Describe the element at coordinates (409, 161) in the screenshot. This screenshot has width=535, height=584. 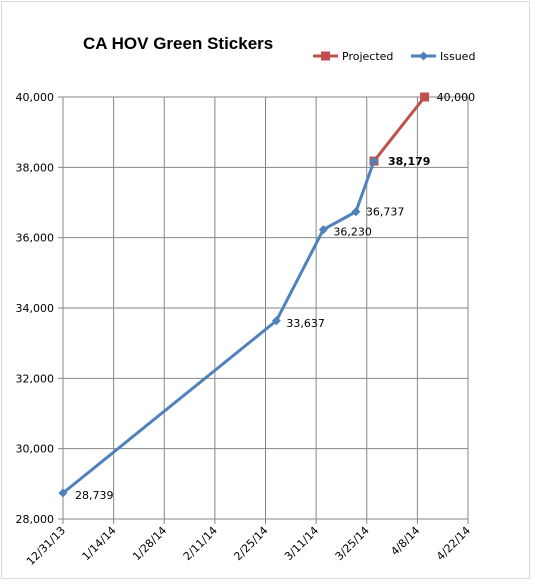
I see `data-label: 38,179` at that location.